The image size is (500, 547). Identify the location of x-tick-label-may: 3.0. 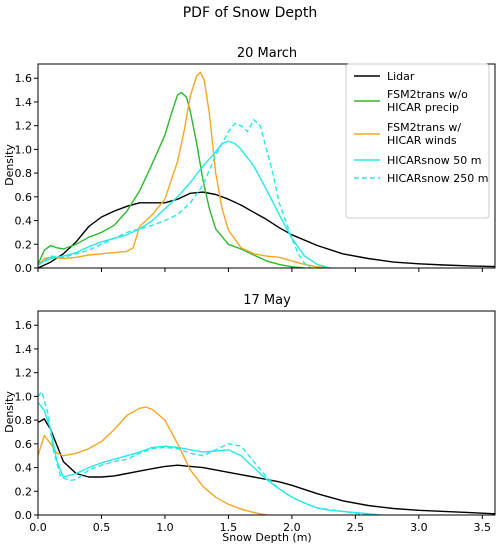
(419, 527).